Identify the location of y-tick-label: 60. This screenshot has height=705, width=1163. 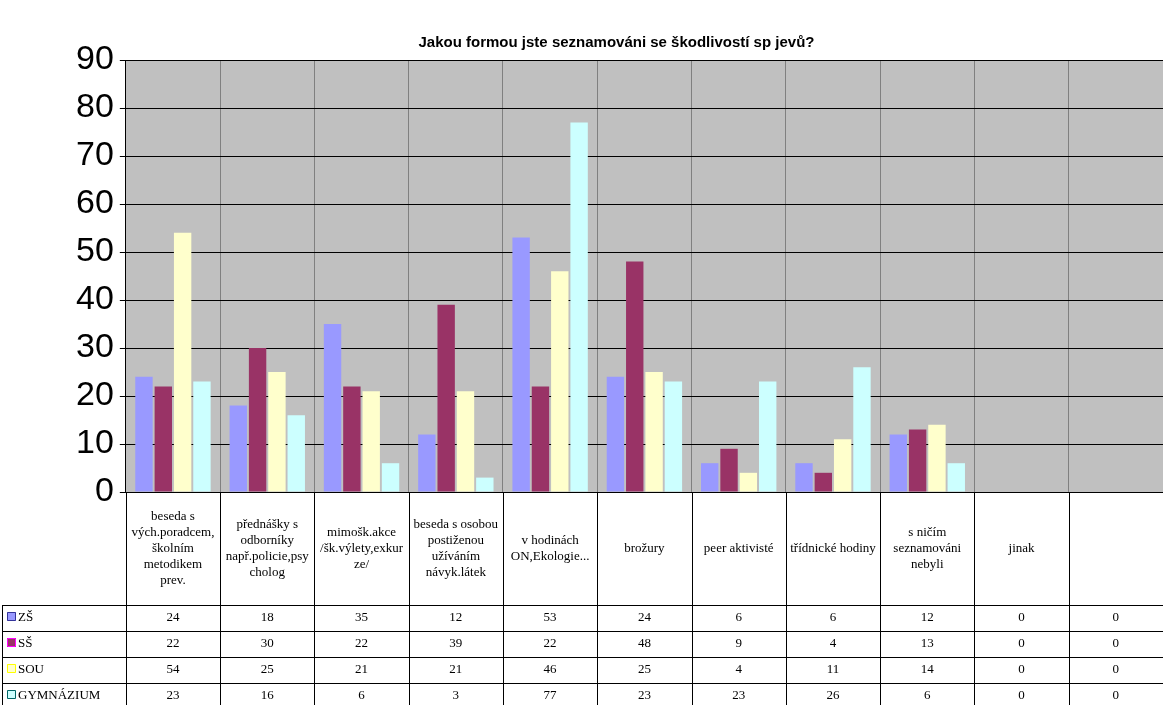
(94, 201).